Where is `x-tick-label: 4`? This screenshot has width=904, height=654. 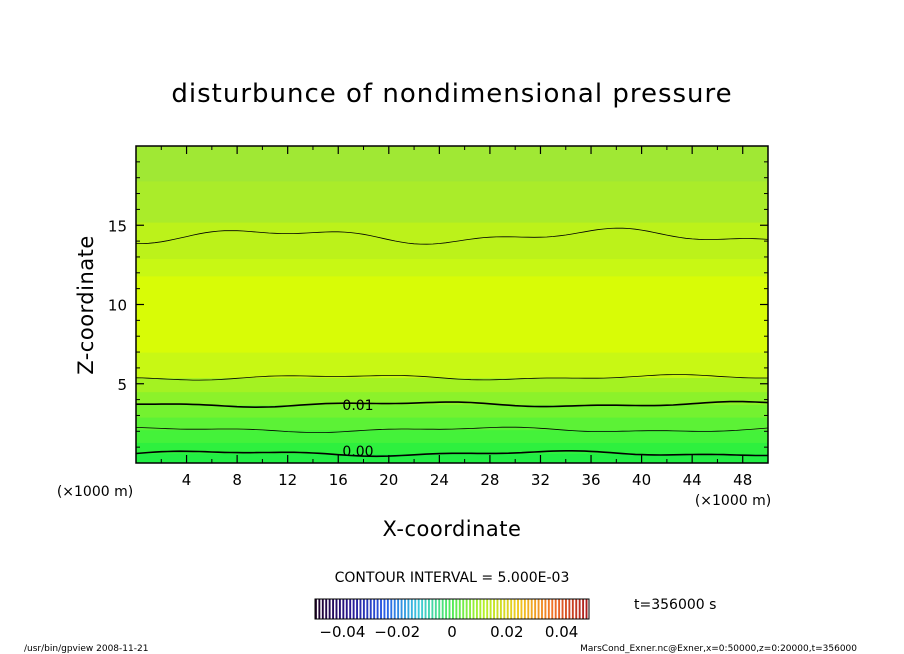 x-tick-label: 4 is located at coordinates (187, 480).